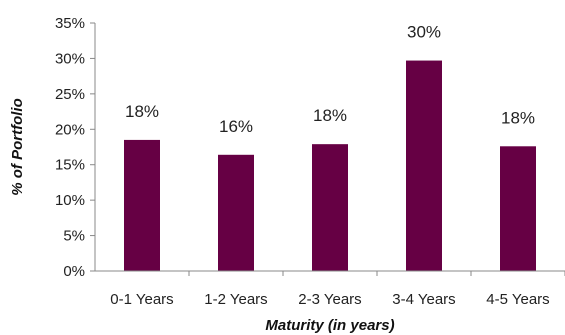 This screenshot has width=565, height=335. What do you see at coordinates (329, 299) in the screenshot?
I see `x-tick-label: 2-3 Years` at bounding box center [329, 299].